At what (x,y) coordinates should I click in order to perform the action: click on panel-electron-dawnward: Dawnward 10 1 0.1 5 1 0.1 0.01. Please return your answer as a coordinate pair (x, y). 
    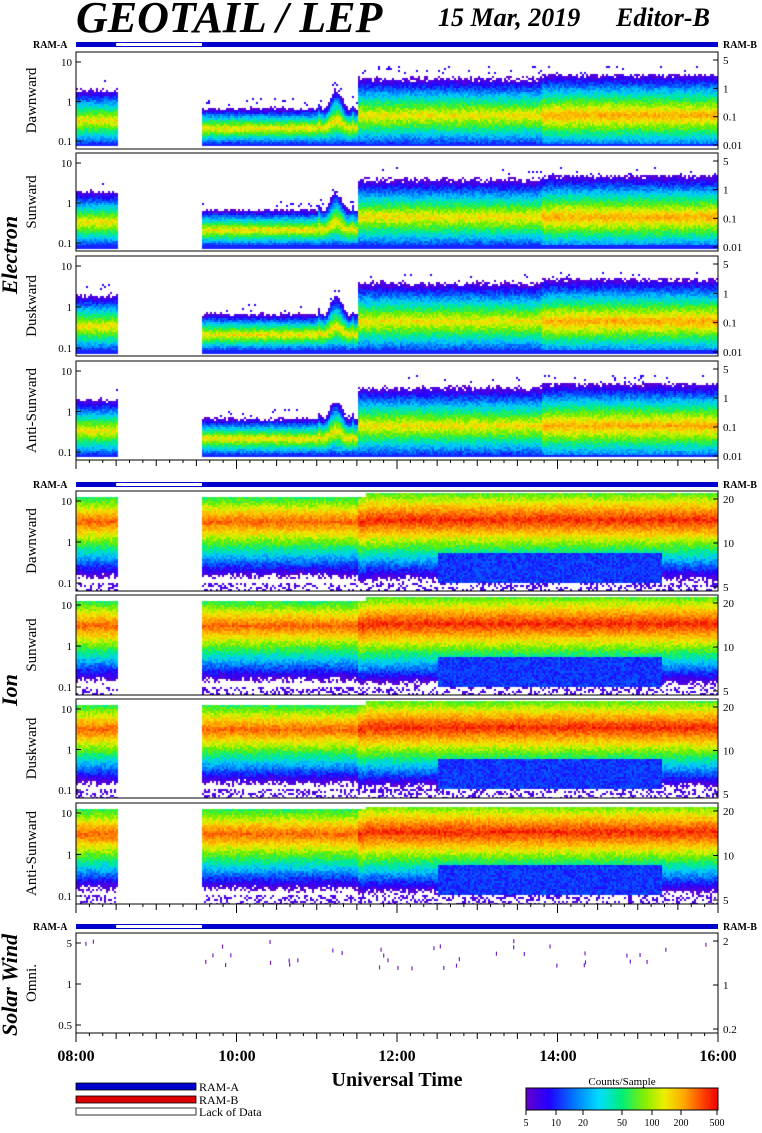
    Looking at the image, I should click on (383, 101).